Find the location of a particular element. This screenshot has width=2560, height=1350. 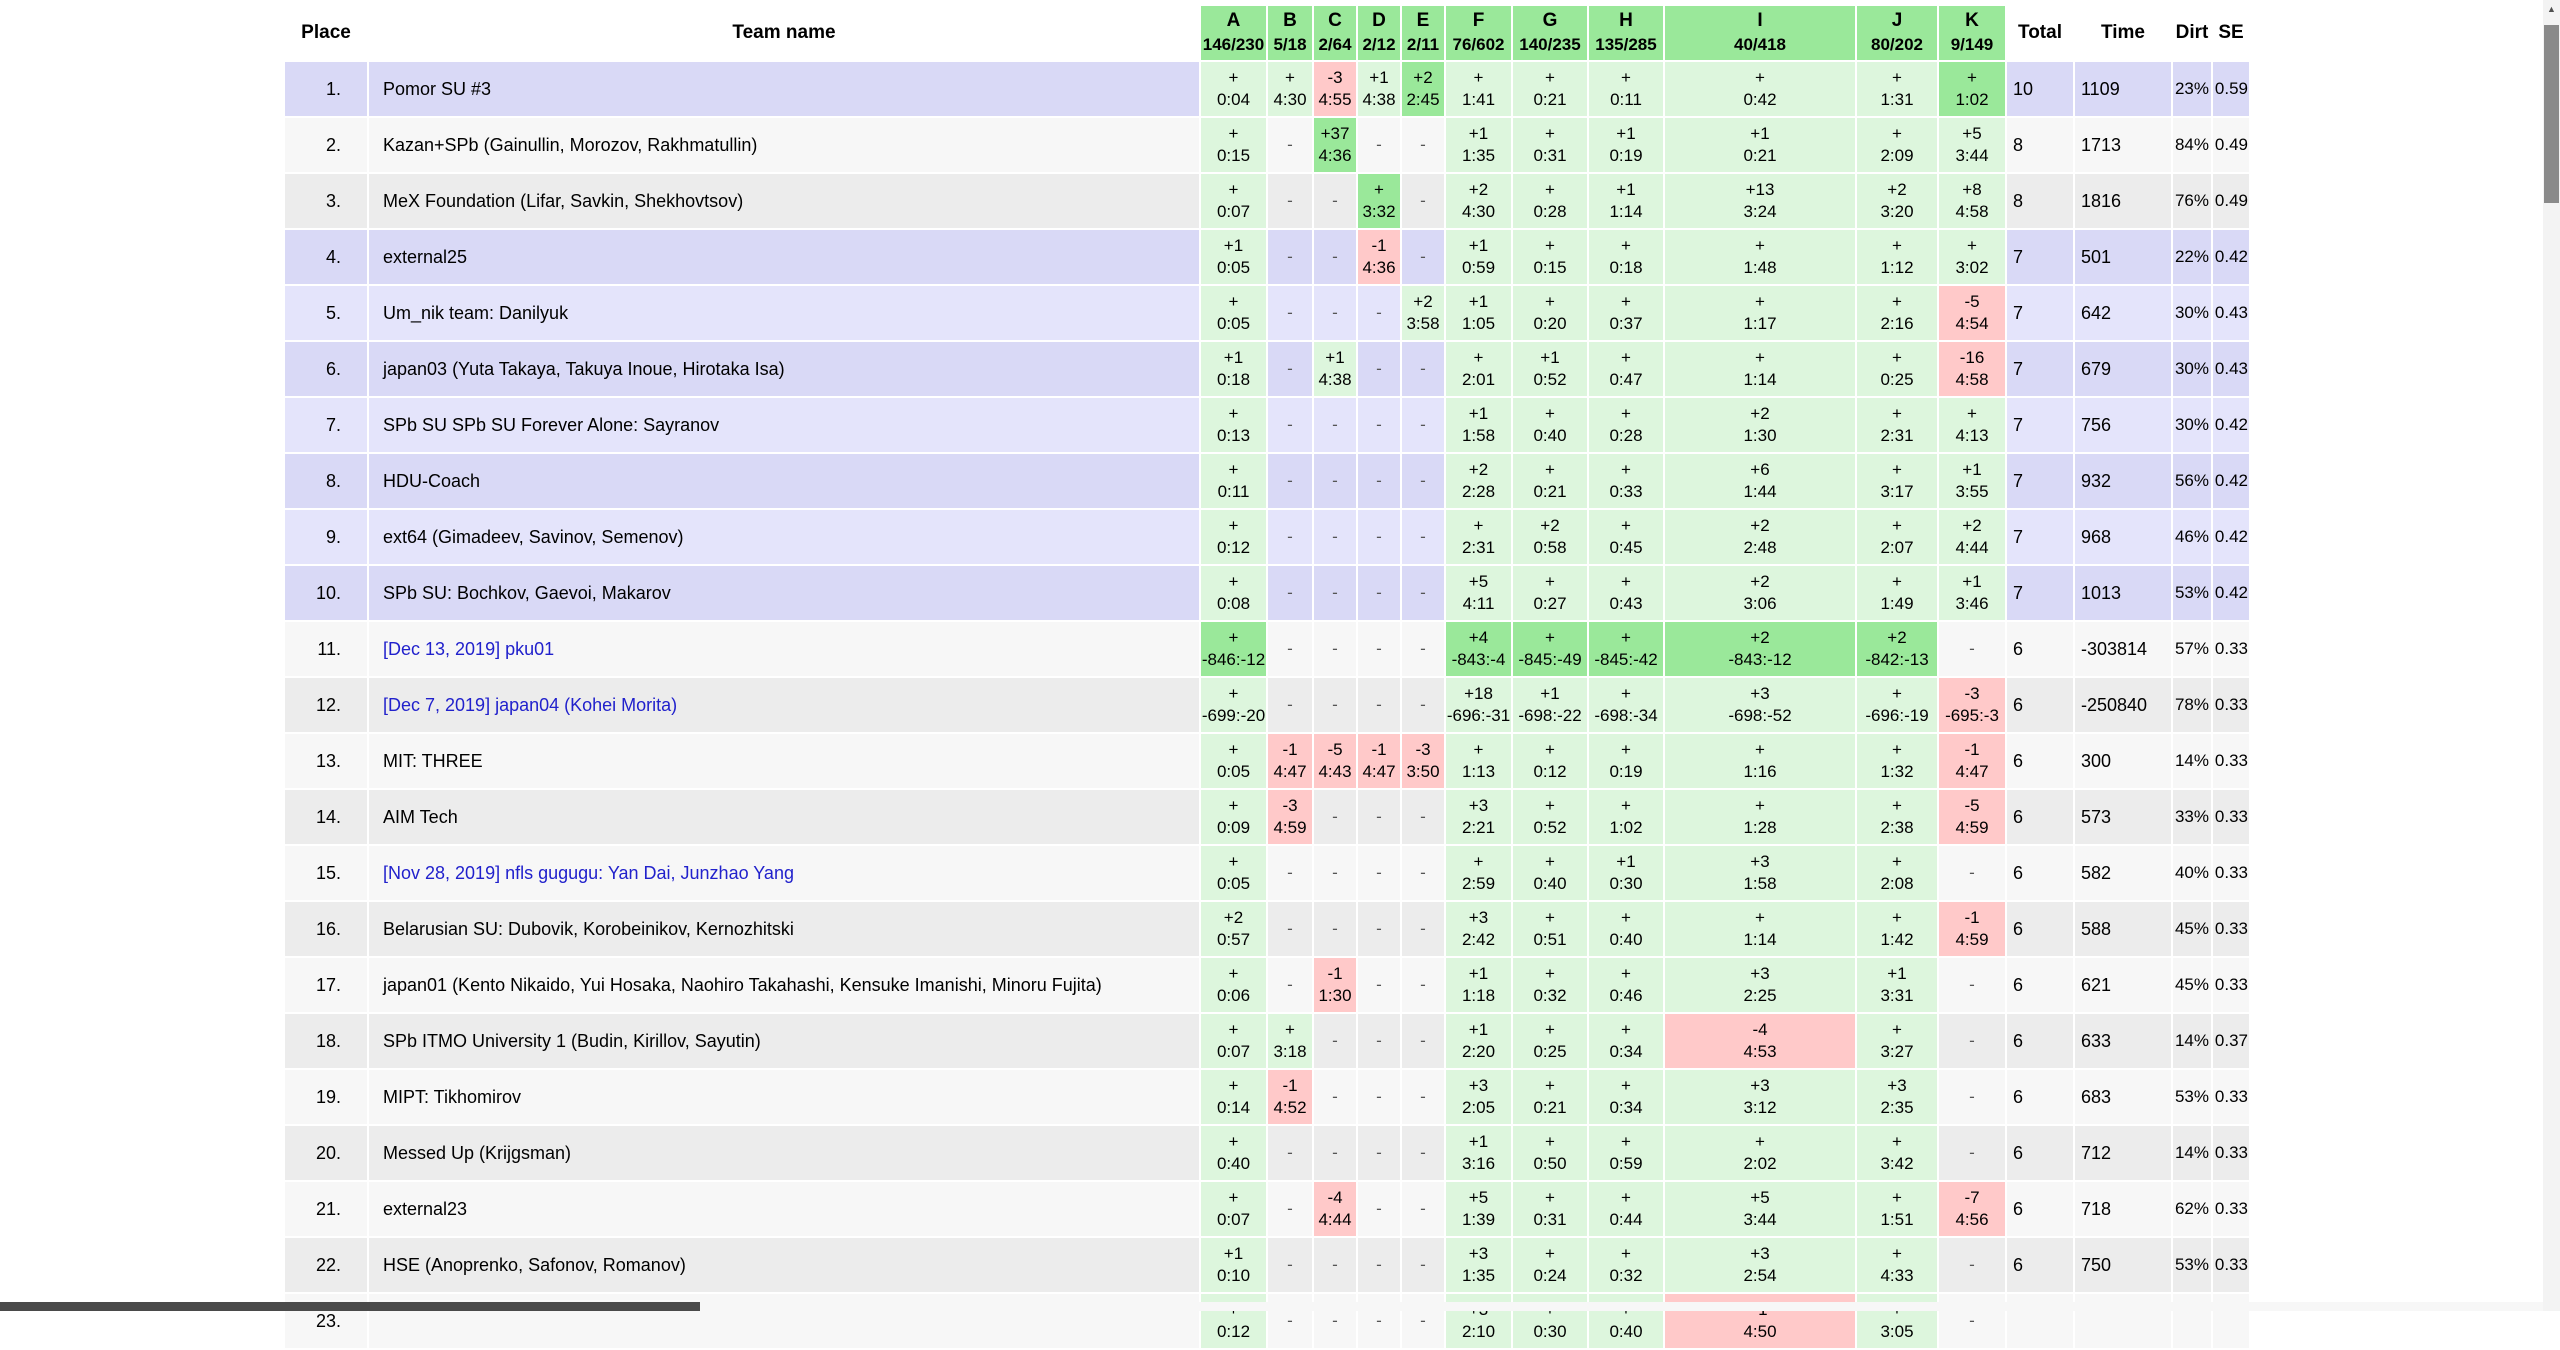

penalty-time-cell: 1013 is located at coordinates (2123, 593).